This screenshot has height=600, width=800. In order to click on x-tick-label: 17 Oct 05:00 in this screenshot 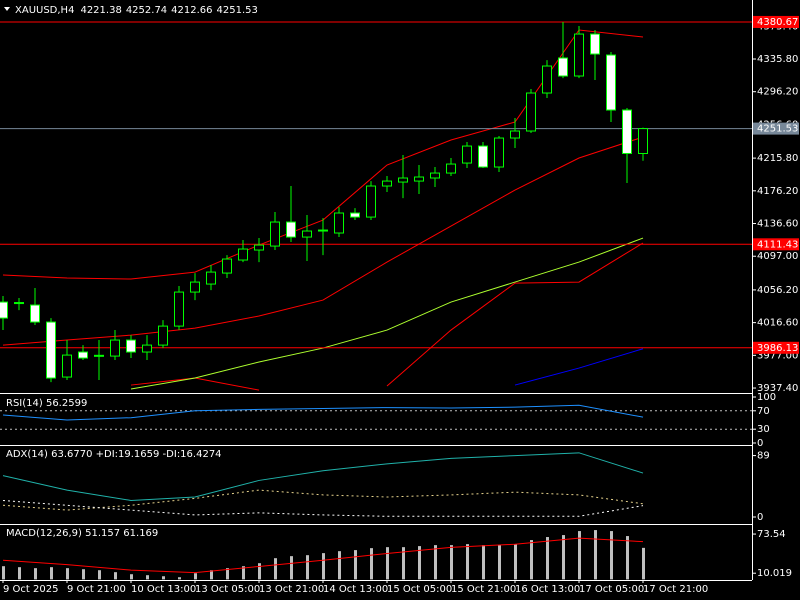, I will do `click(611, 589)`.